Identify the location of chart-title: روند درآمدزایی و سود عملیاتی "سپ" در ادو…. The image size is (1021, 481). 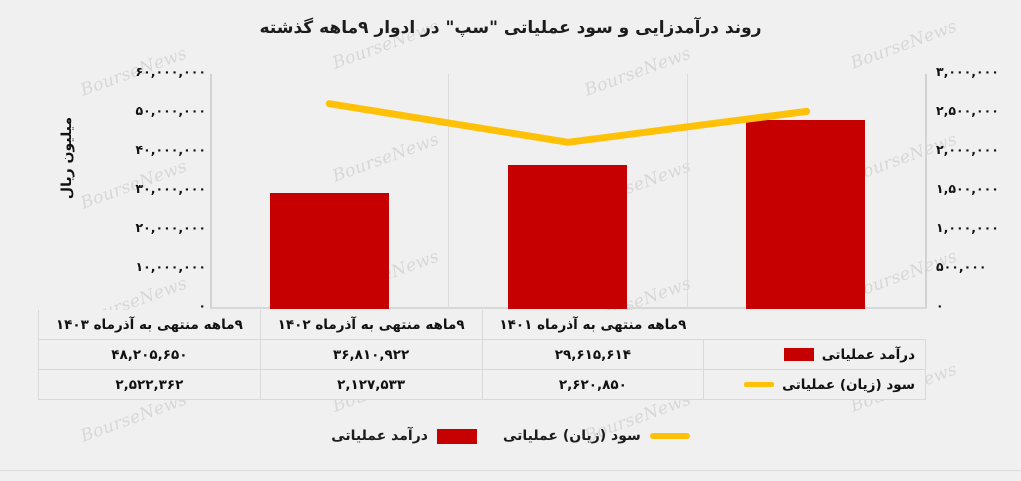
(510, 28).